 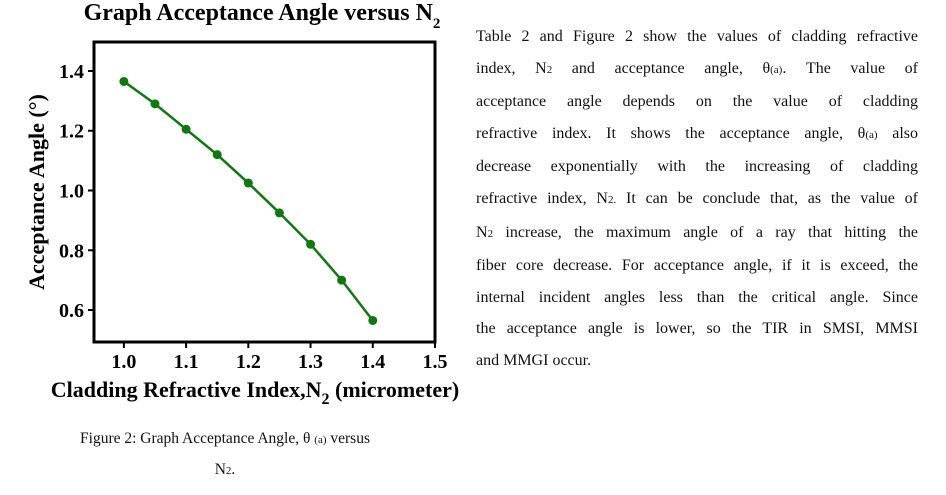 I want to click on y-tick-label: 1.0, so click(x=71, y=192).